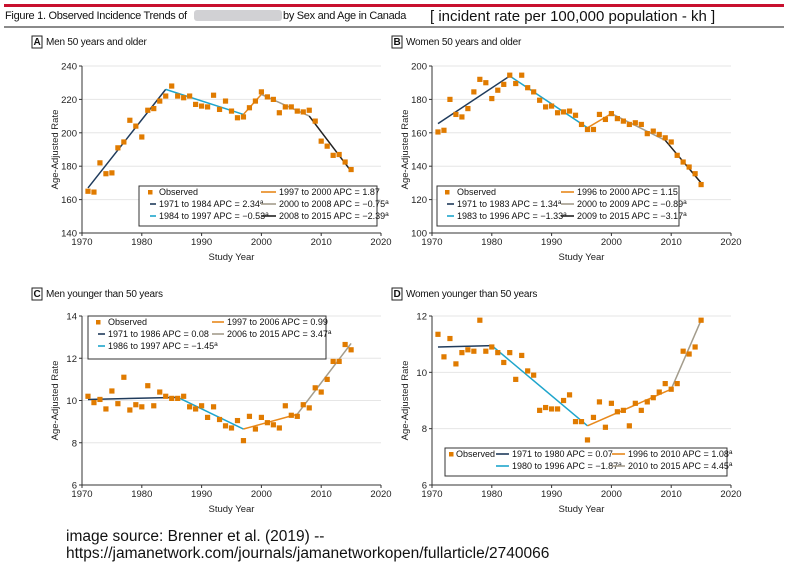 This screenshot has width=800, height=588. Describe the element at coordinates (214, 216) in the screenshot. I see `legend-entry: 1984 to 1997 APC = −0.53a` at that location.